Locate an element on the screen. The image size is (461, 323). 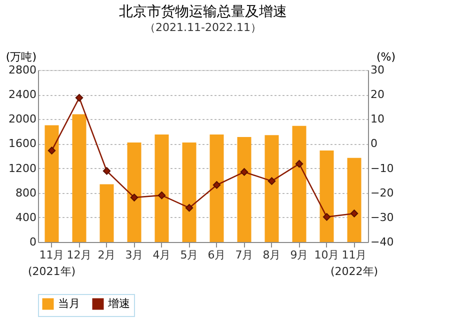
y2-tick-label: 10 is located at coordinates (377, 119).